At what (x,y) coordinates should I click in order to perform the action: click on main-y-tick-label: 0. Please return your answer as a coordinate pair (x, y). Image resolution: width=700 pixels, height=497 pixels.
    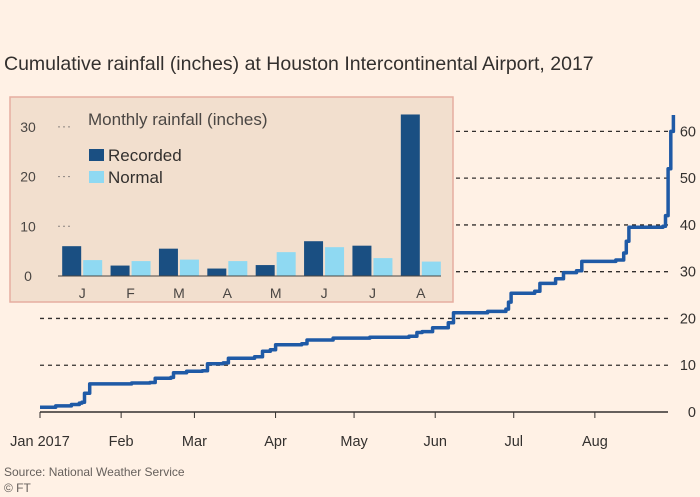
    Looking at the image, I should click on (692, 413).